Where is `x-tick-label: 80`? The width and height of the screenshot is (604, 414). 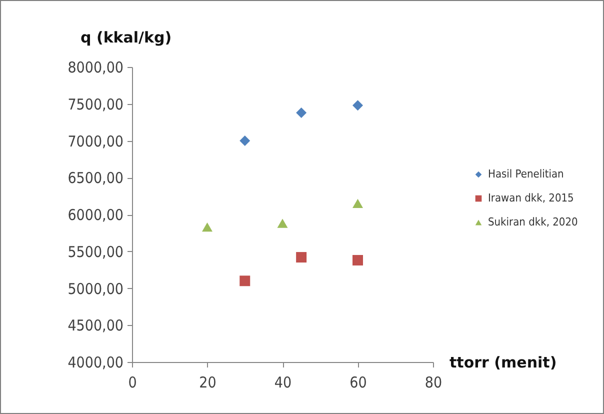 x-tick-label: 80 is located at coordinates (433, 383).